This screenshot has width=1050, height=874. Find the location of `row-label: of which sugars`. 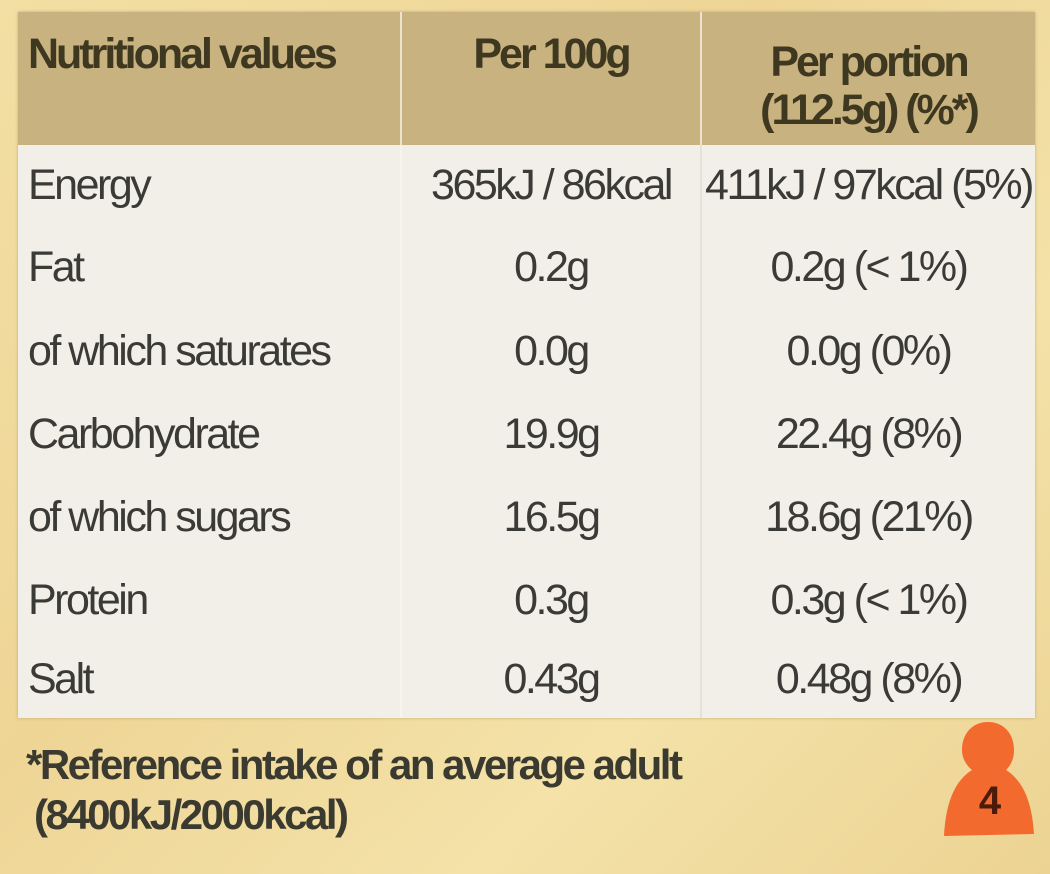

row-label: of which sugars is located at coordinates (160, 516).